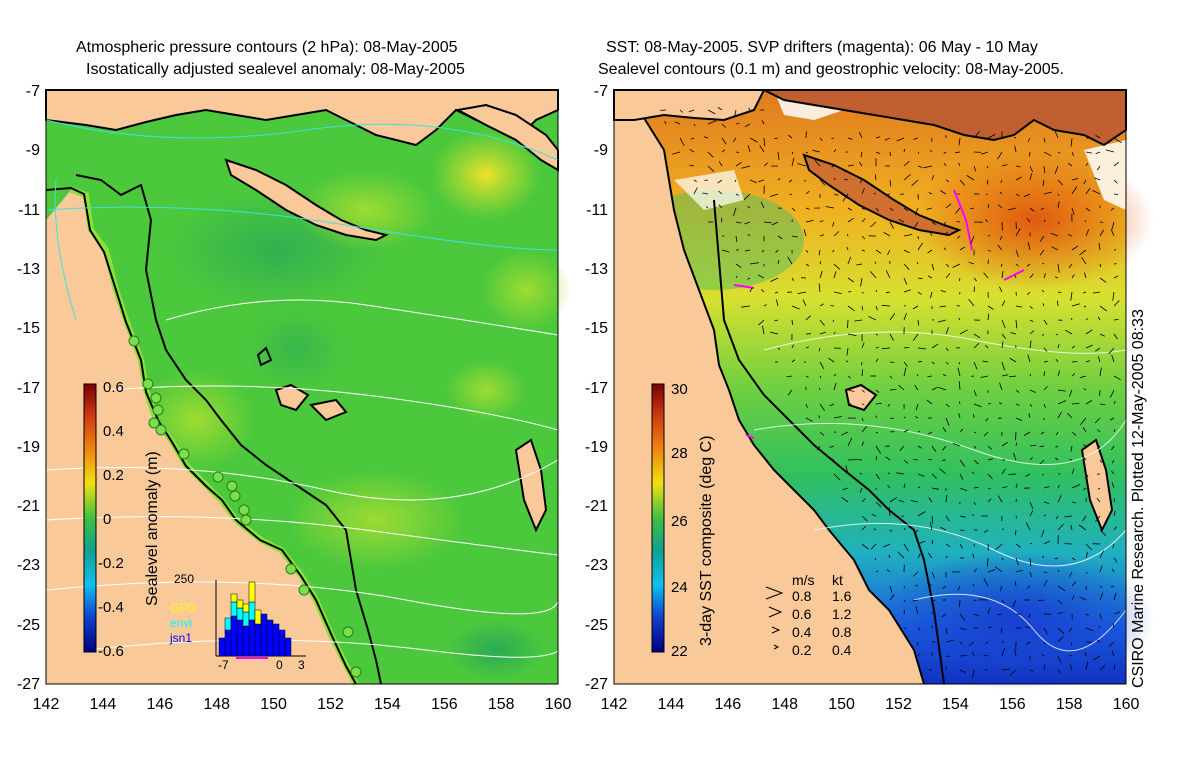  What do you see at coordinates (842, 632) in the screenshot?
I see `velocity-legend-kt: 0.8` at bounding box center [842, 632].